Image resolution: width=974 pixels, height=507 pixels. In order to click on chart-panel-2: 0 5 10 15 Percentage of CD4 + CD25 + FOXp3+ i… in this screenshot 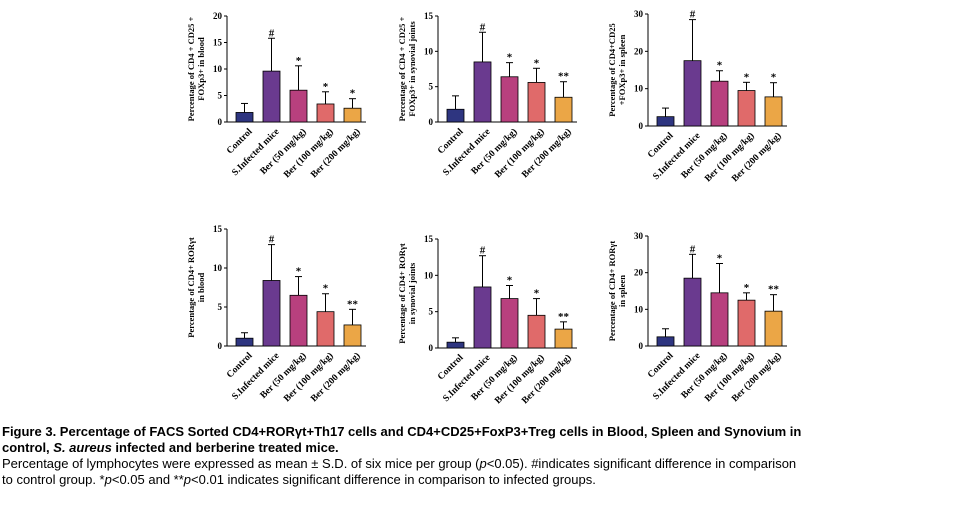, I will do `click(487, 95)`.